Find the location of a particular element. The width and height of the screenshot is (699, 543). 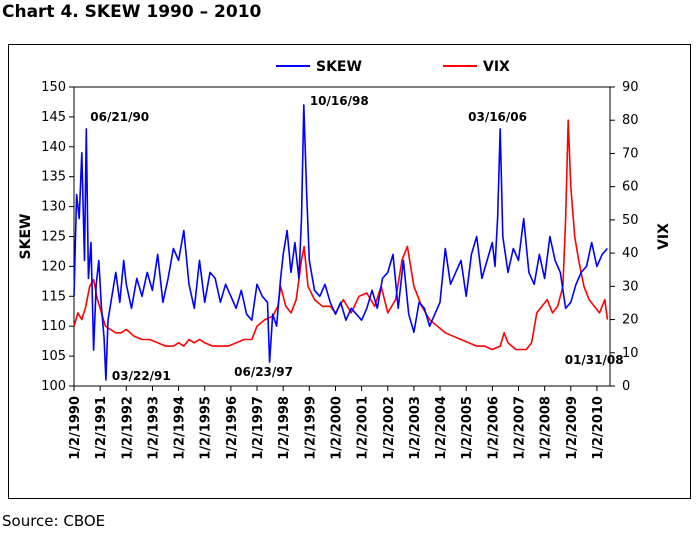

x-axis-tick-label: 1/2/1993 is located at coordinates (153, 428).